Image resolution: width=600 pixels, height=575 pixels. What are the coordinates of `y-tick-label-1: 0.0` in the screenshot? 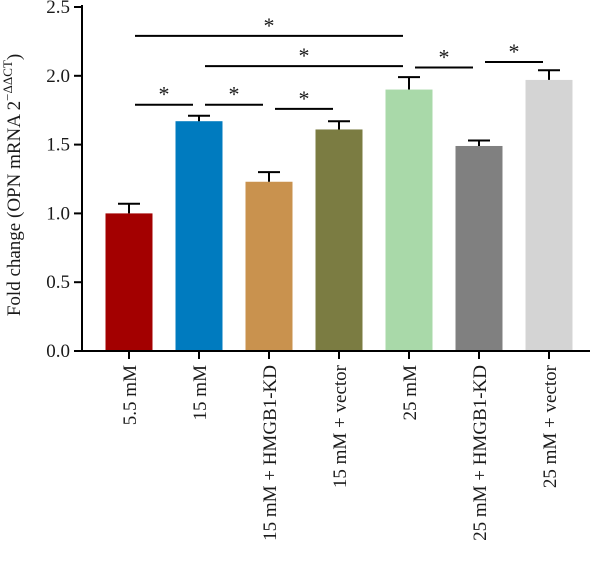 It's located at (58, 351).